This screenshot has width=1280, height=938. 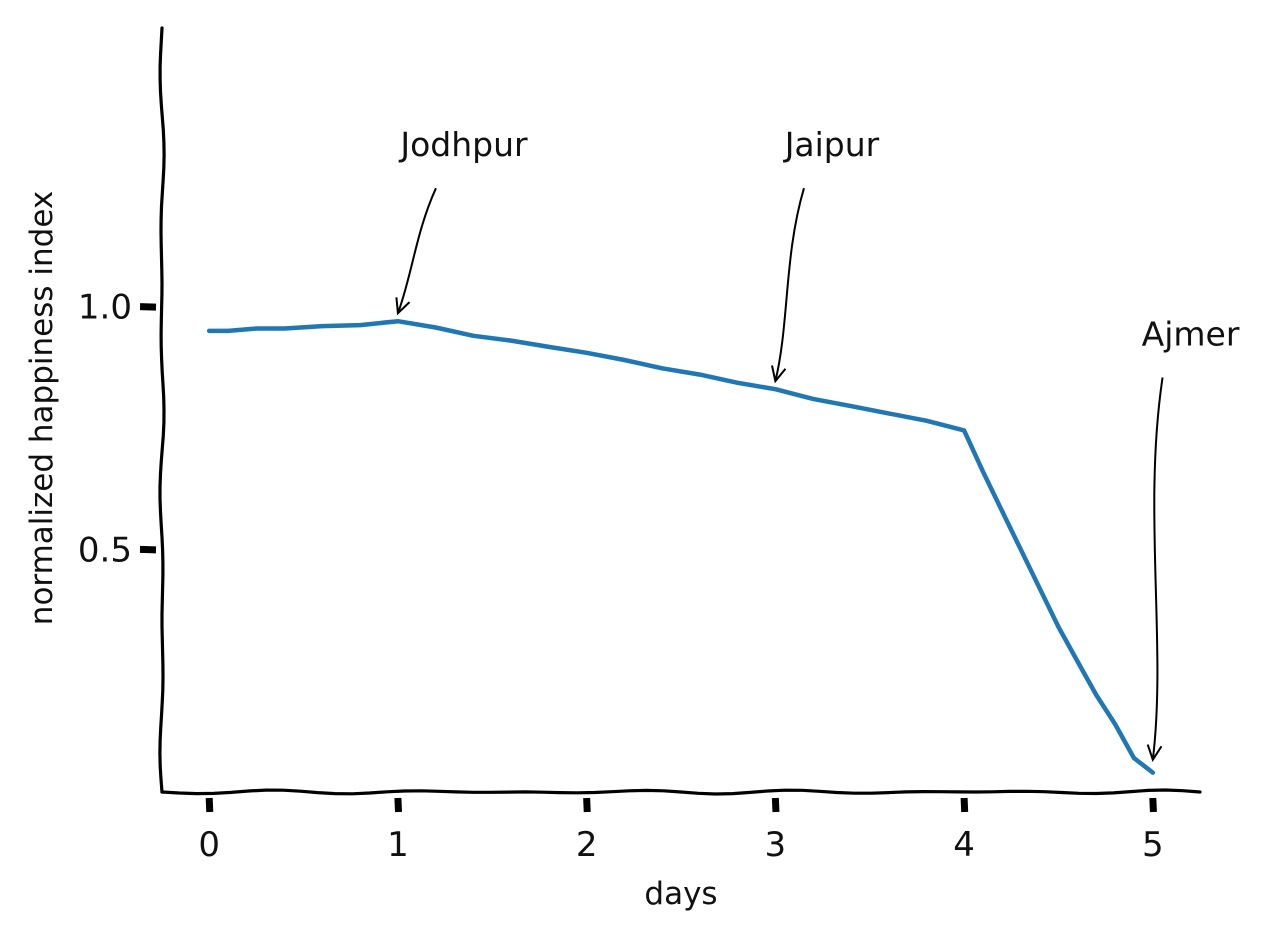 What do you see at coordinates (105, 308) in the screenshot?
I see `y-tick-label: 1.0` at bounding box center [105, 308].